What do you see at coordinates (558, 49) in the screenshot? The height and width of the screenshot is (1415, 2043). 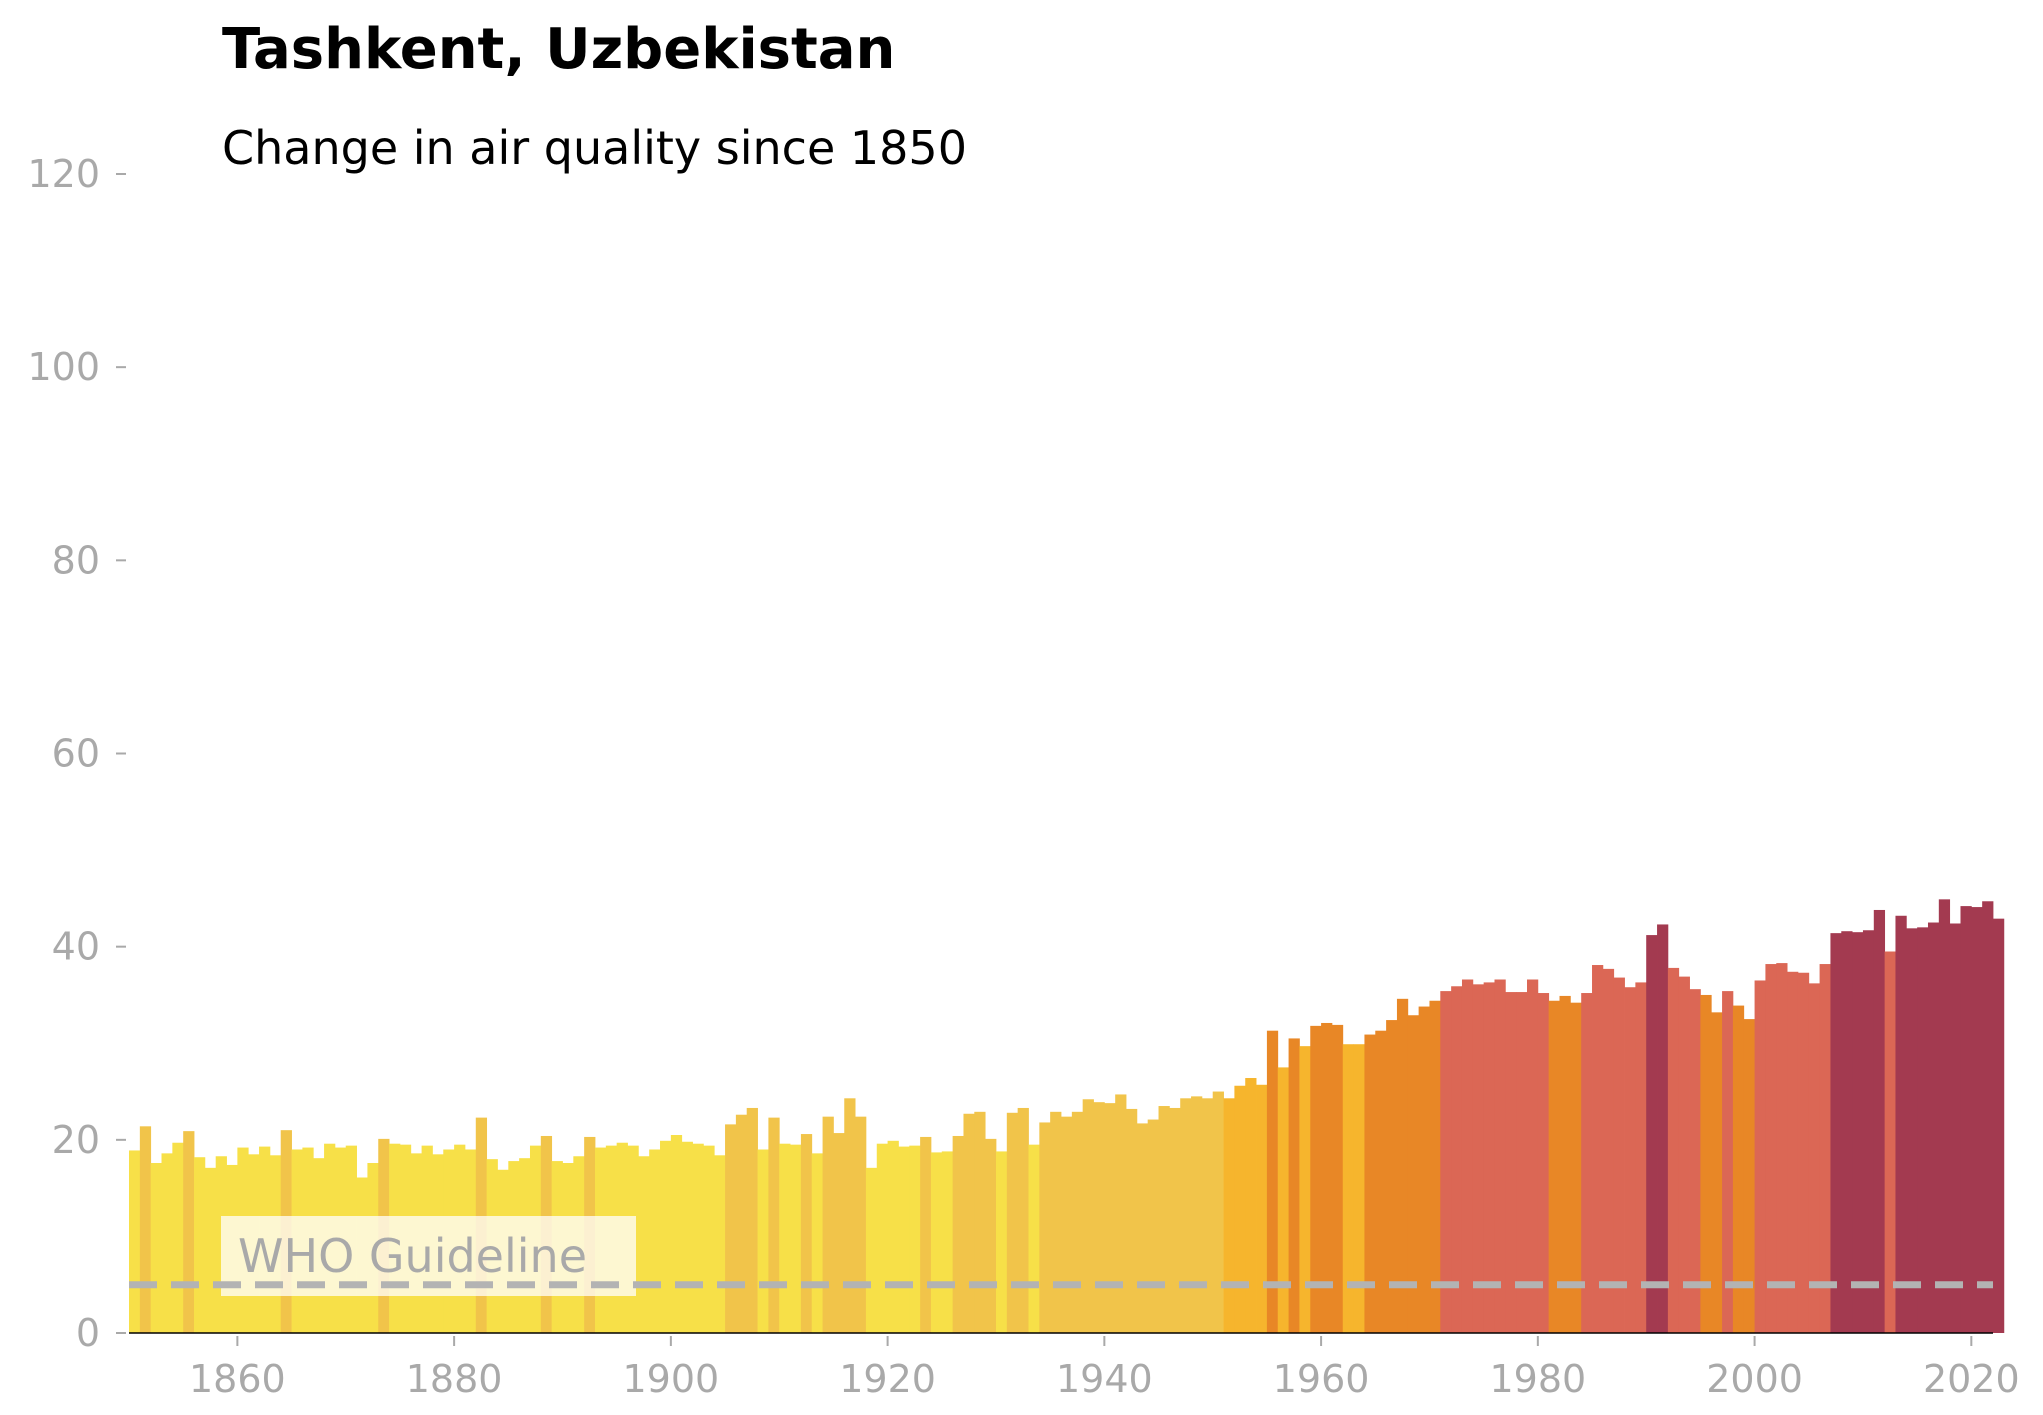 I see `chart-title: Tashkent, Uzbekistan` at bounding box center [558, 49].